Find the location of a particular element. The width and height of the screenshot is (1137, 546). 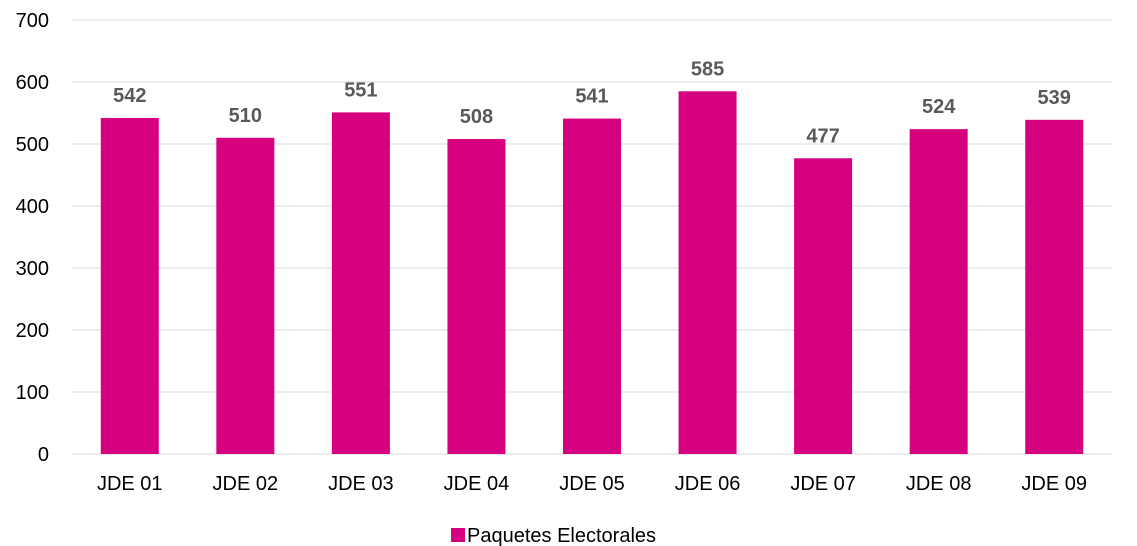

legend: Paquetes Electorales is located at coordinates (553, 535).